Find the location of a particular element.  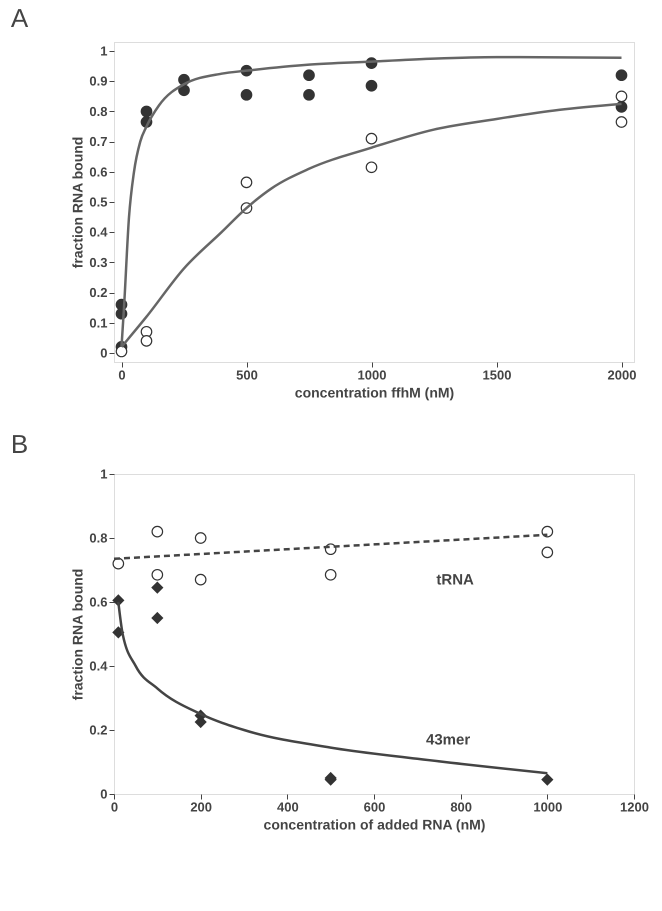

annotation: tRNA is located at coordinates (455, 580).